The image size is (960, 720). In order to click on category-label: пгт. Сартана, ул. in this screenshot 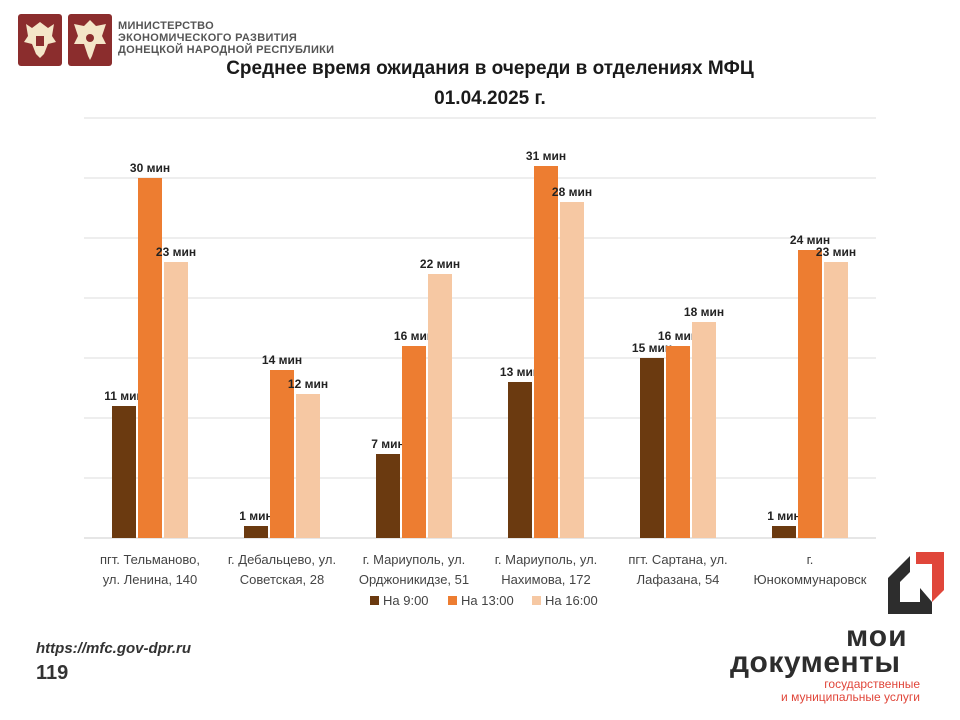, I will do `click(677, 559)`.